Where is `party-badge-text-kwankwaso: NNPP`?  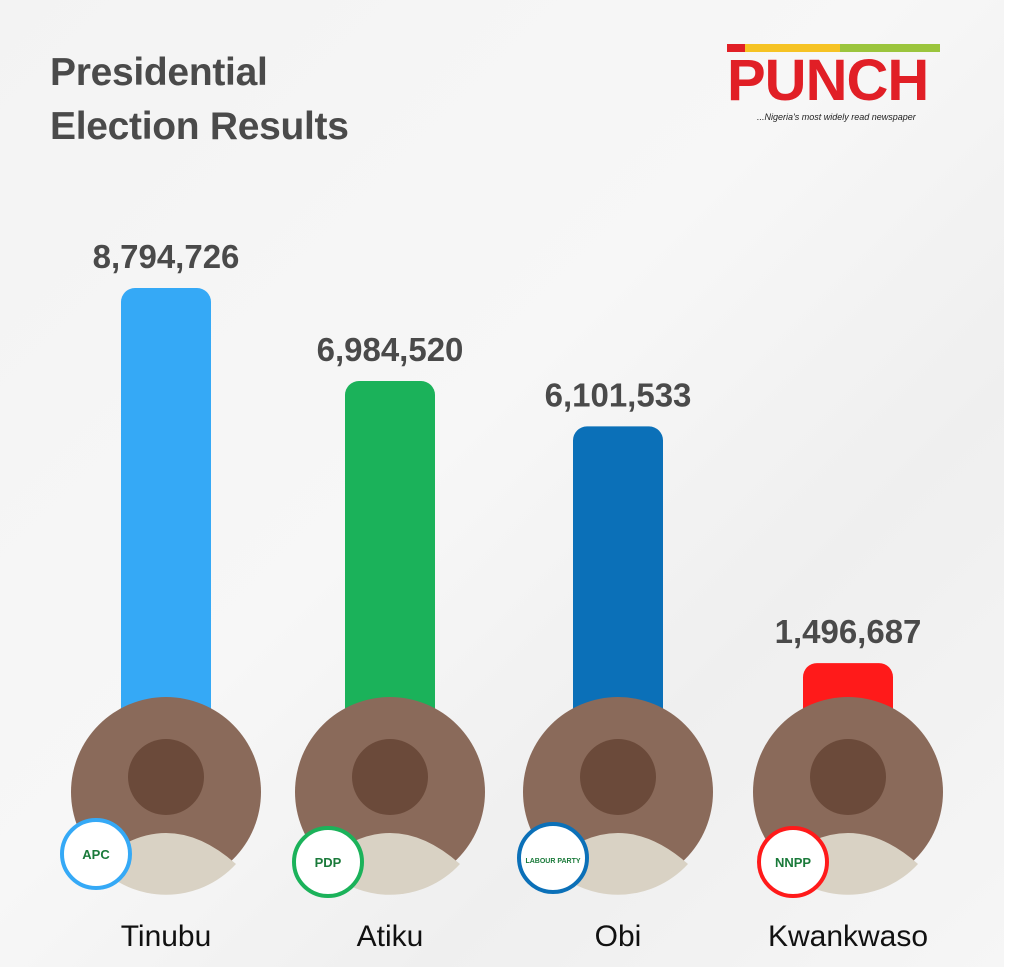
party-badge-text-kwankwaso: NNPP is located at coordinates (793, 862).